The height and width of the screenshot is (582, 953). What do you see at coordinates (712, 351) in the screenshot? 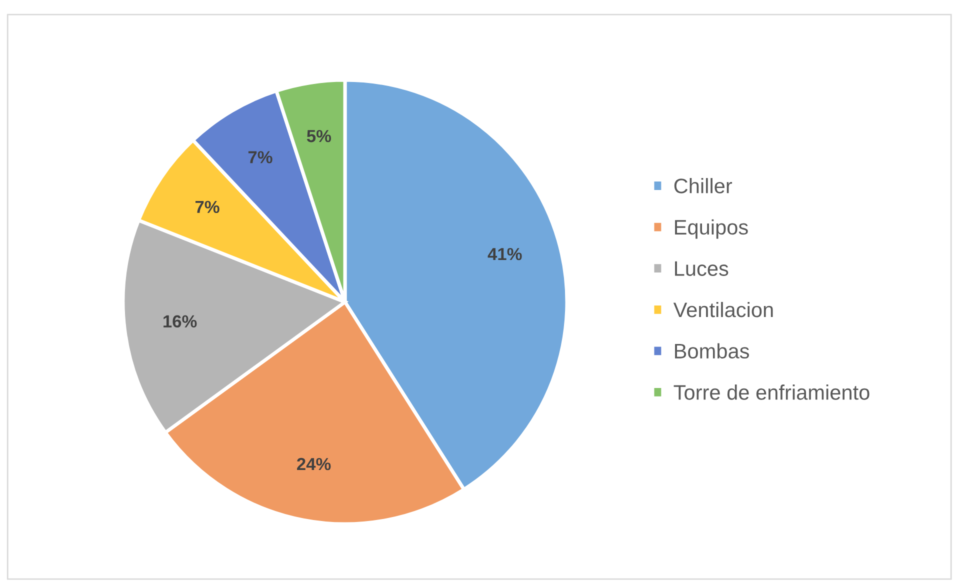
I see `legend-label: Bombas` at bounding box center [712, 351].